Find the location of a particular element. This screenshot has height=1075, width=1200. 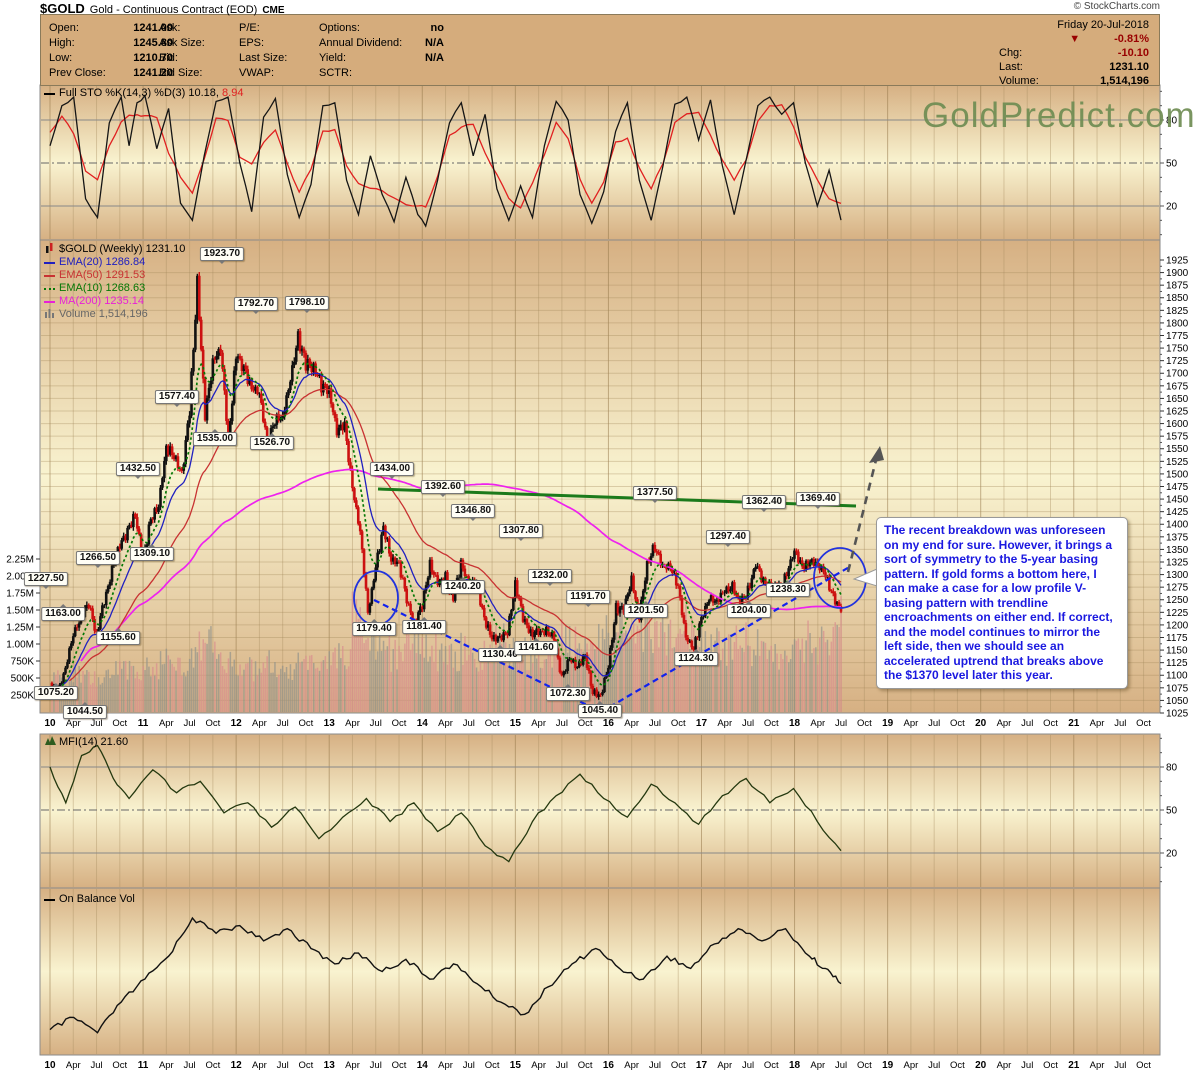

price-label-1377.50: 1377.50 is located at coordinates (655, 494).